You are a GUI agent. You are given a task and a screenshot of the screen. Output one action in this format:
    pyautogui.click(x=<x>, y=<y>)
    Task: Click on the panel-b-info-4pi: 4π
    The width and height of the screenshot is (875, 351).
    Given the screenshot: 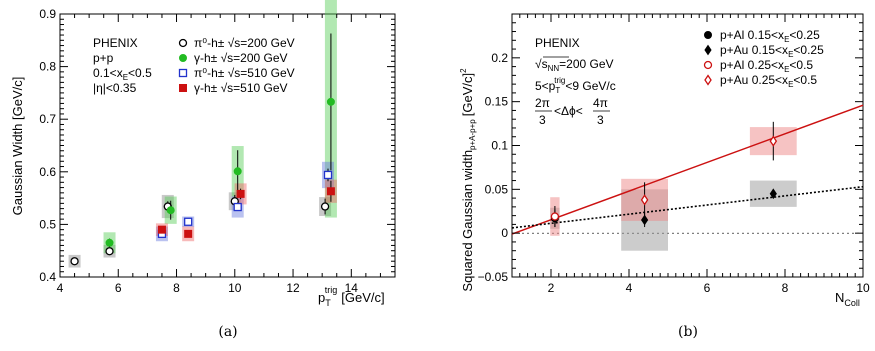 What is the action you would take?
    pyautogui.click(x=600, y=103)
    